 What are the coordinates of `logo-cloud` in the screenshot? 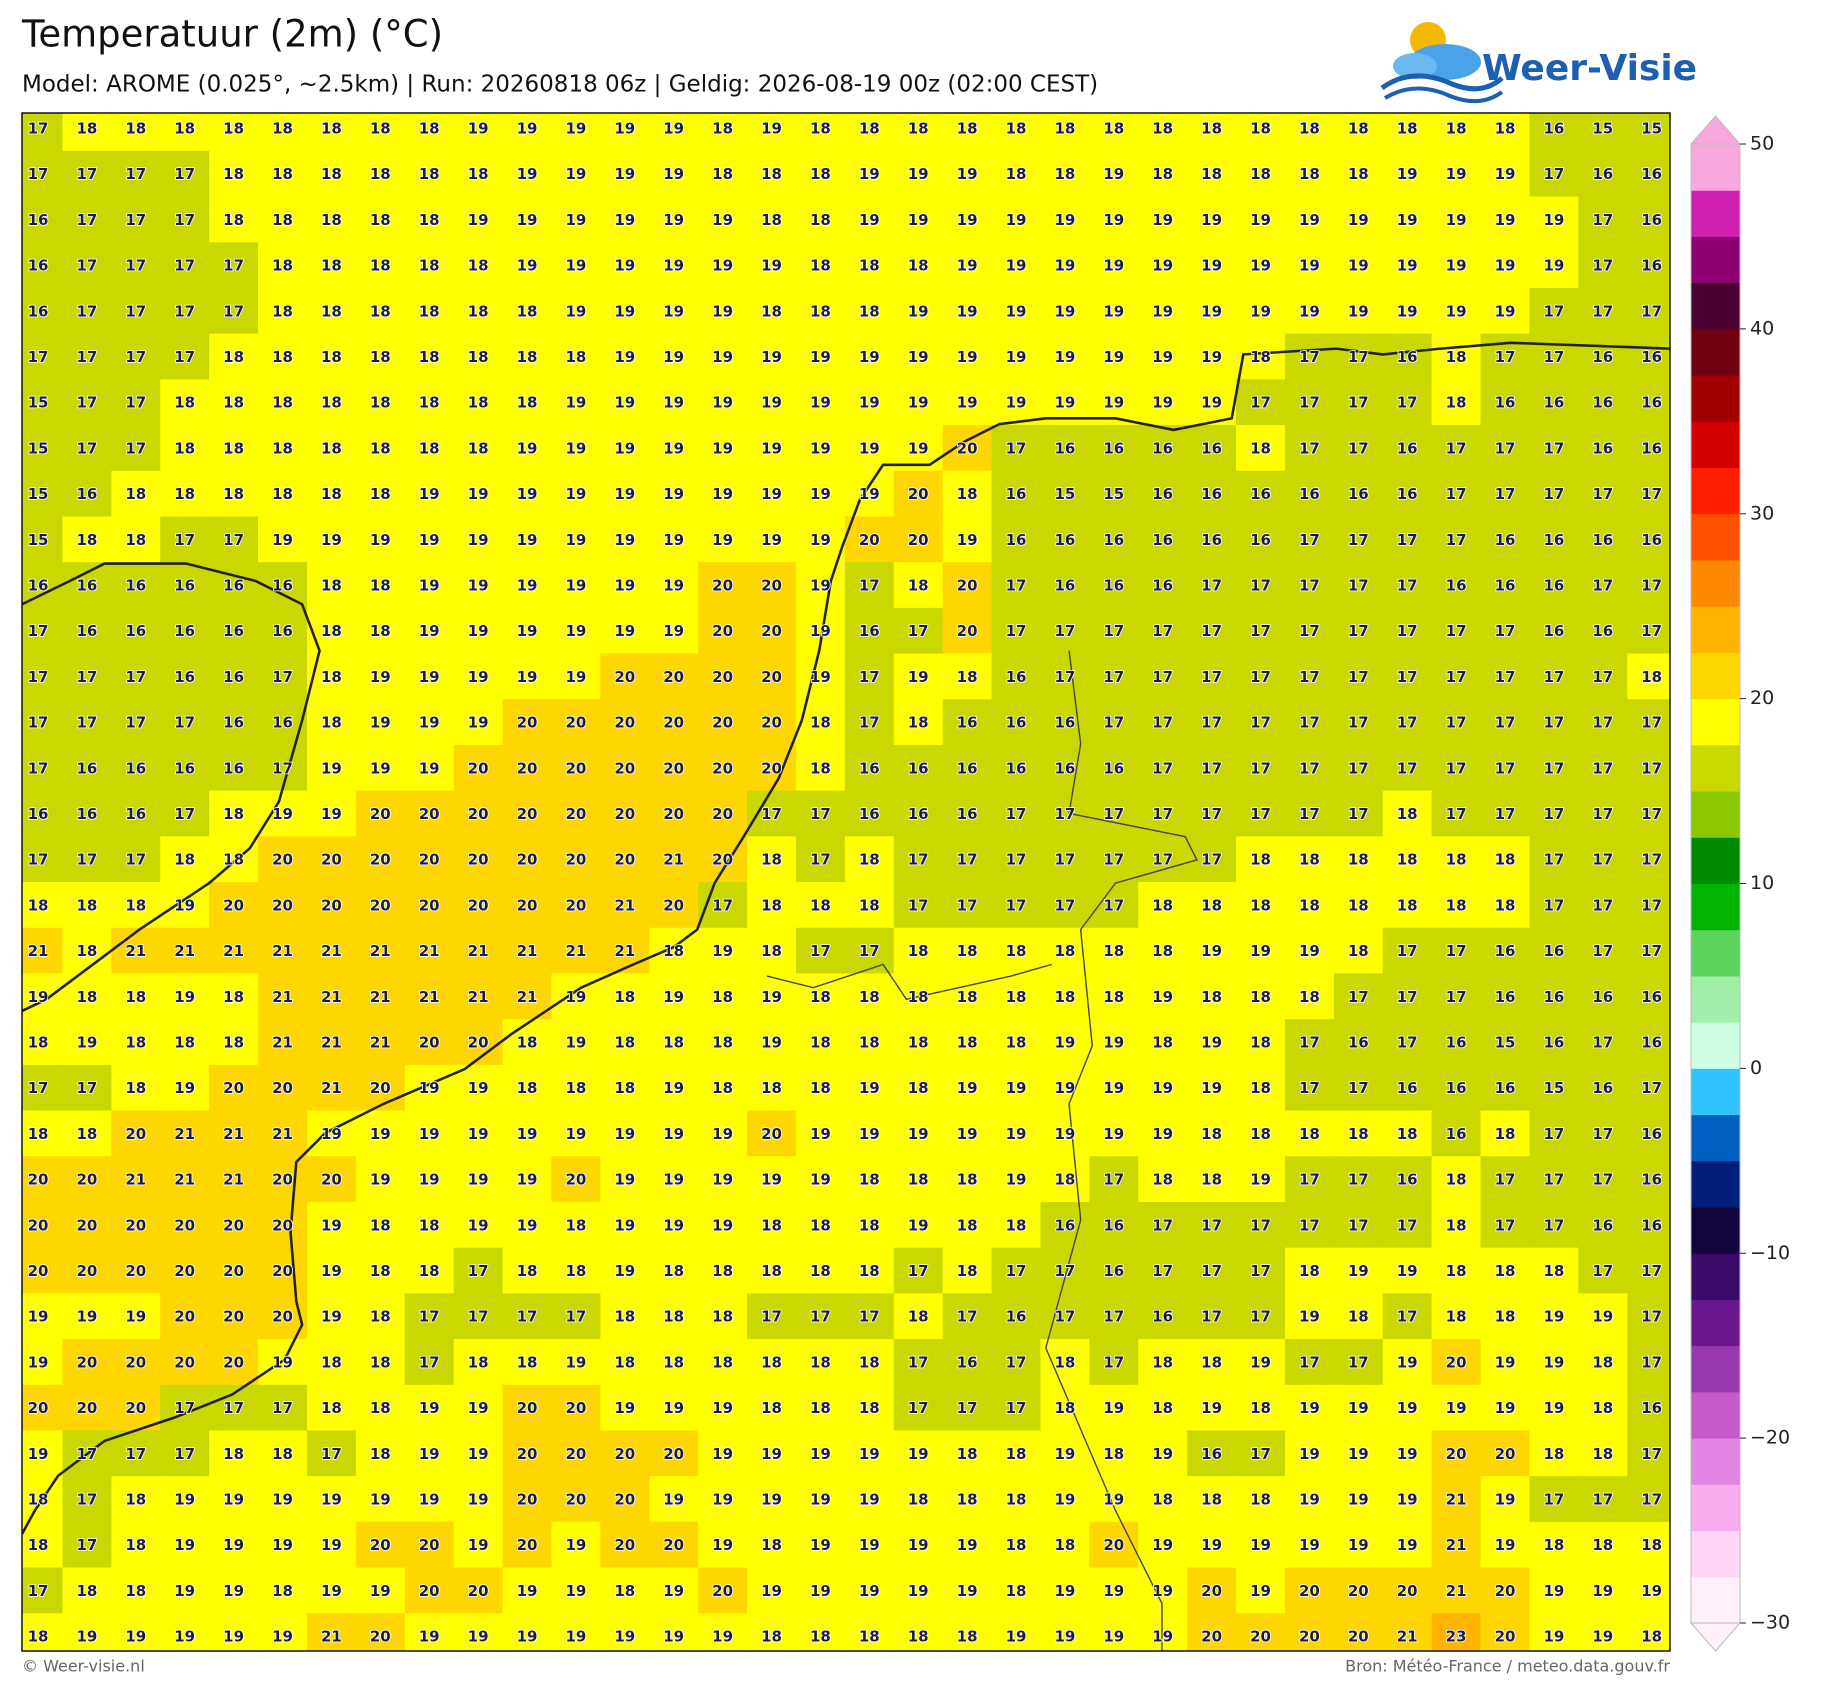 It's located at (1415, 66).